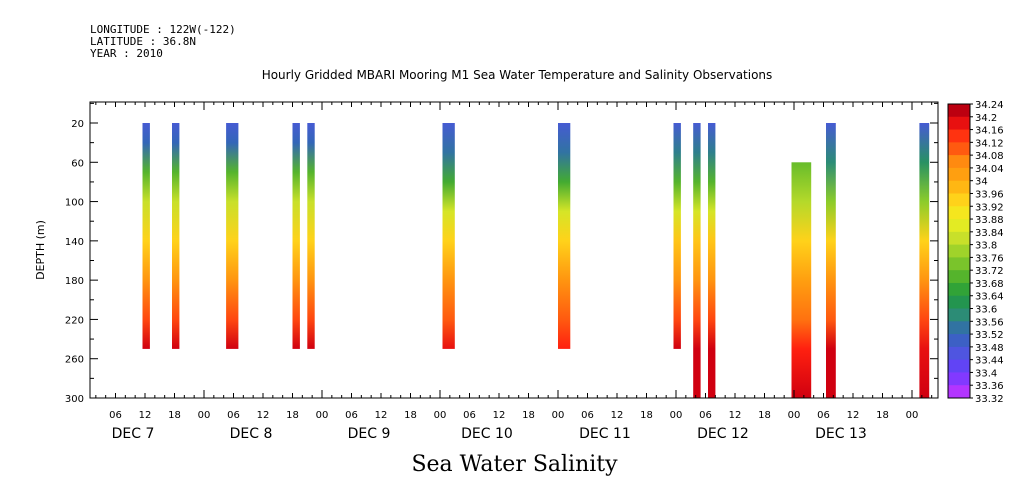  I want to click on colorbar-label: 34.24, so click(989, 105).